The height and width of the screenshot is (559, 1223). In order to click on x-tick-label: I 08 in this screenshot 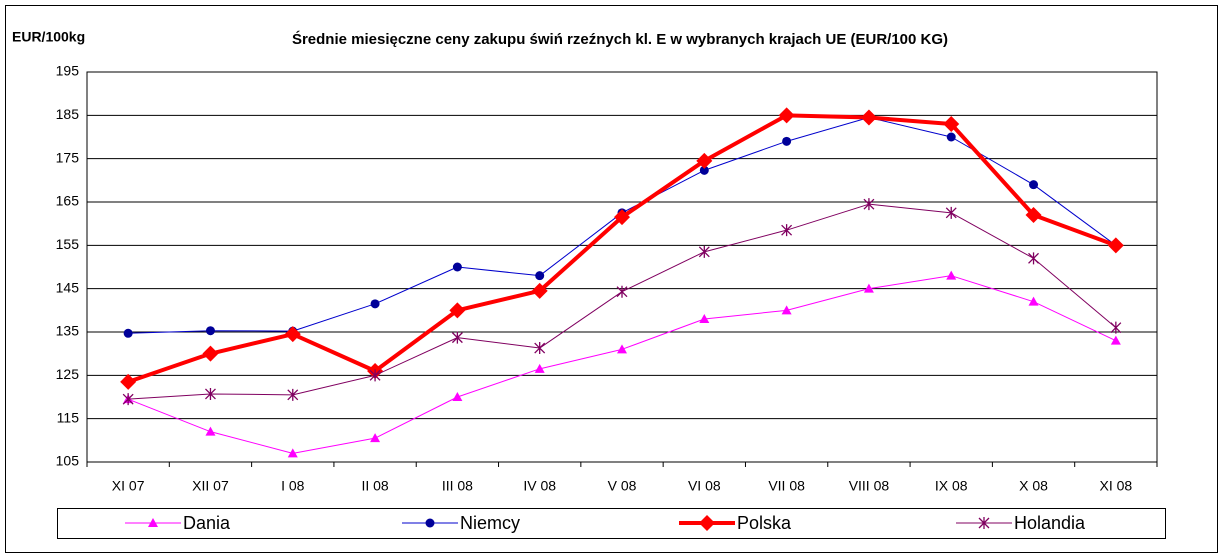, I will do `click(293, 486)`.